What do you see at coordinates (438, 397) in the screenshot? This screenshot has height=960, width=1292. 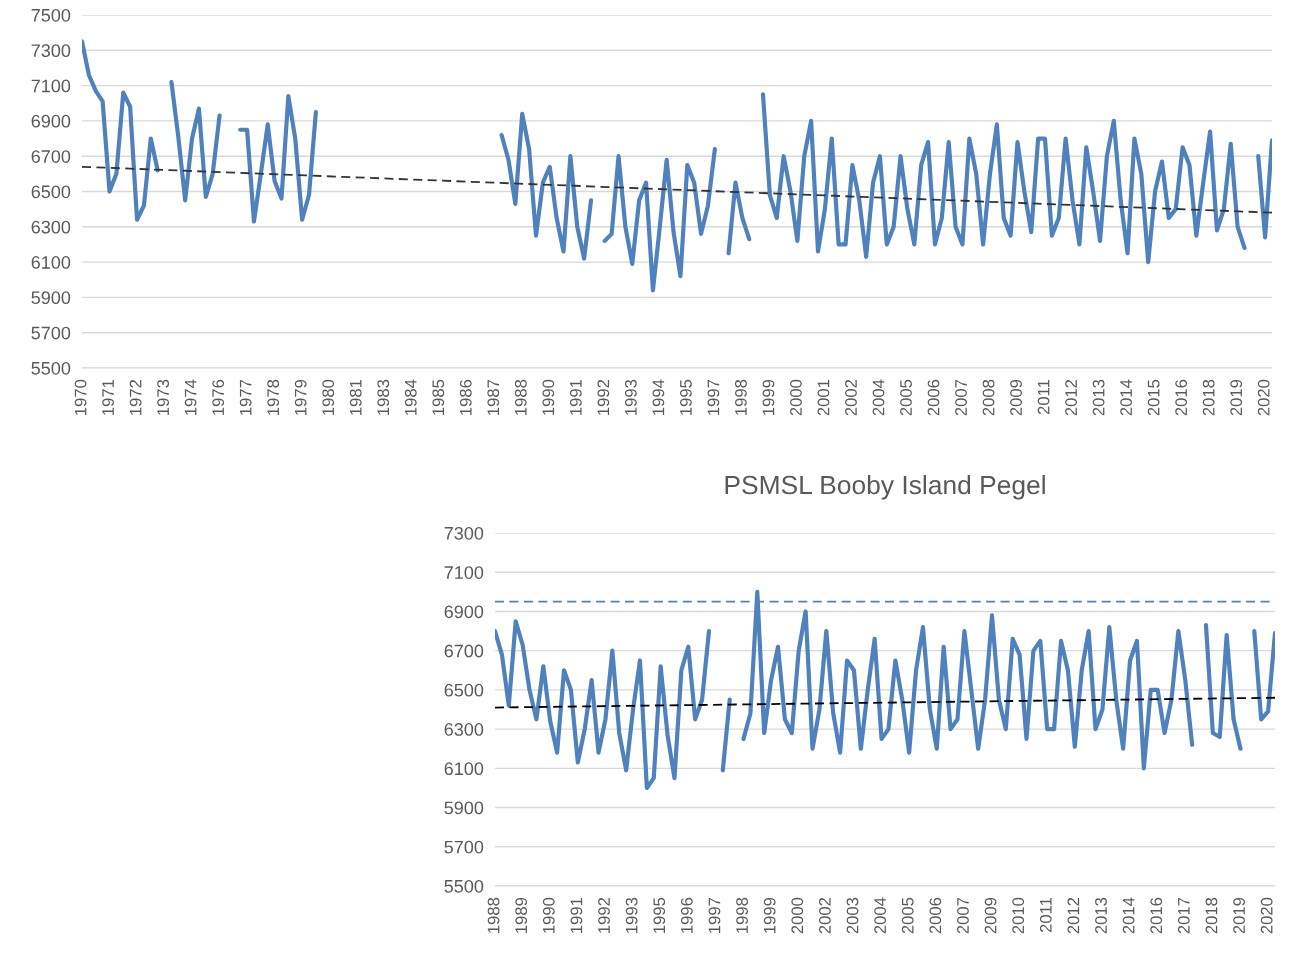 I see `x-tick-label: 1985` at bounding box center [438, 397].